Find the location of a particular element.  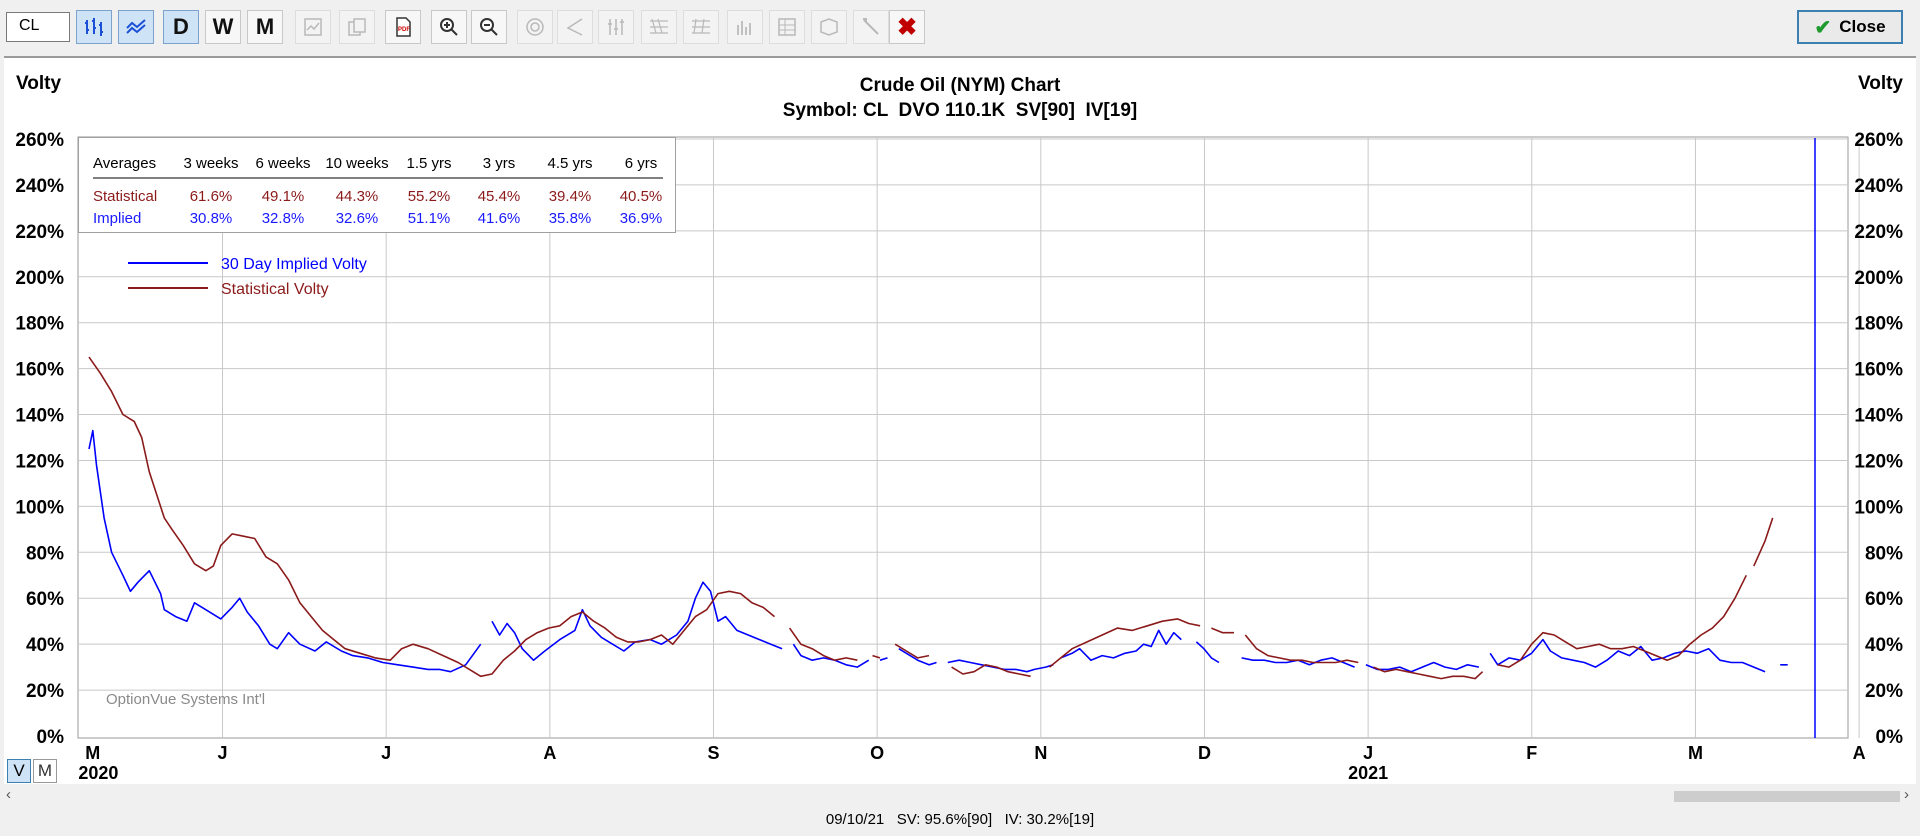

status-text: 09/10/21 SV: 95.6%[90] IV: 30.2%[19] is located at coordinates (960, 819).